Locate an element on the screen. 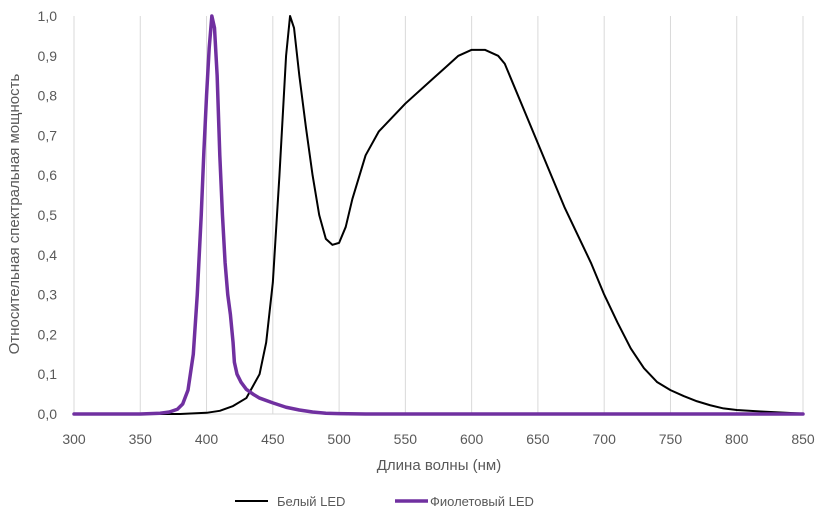  x-axis-title: Длина волны (нм) is located at coordinates (439, 465).